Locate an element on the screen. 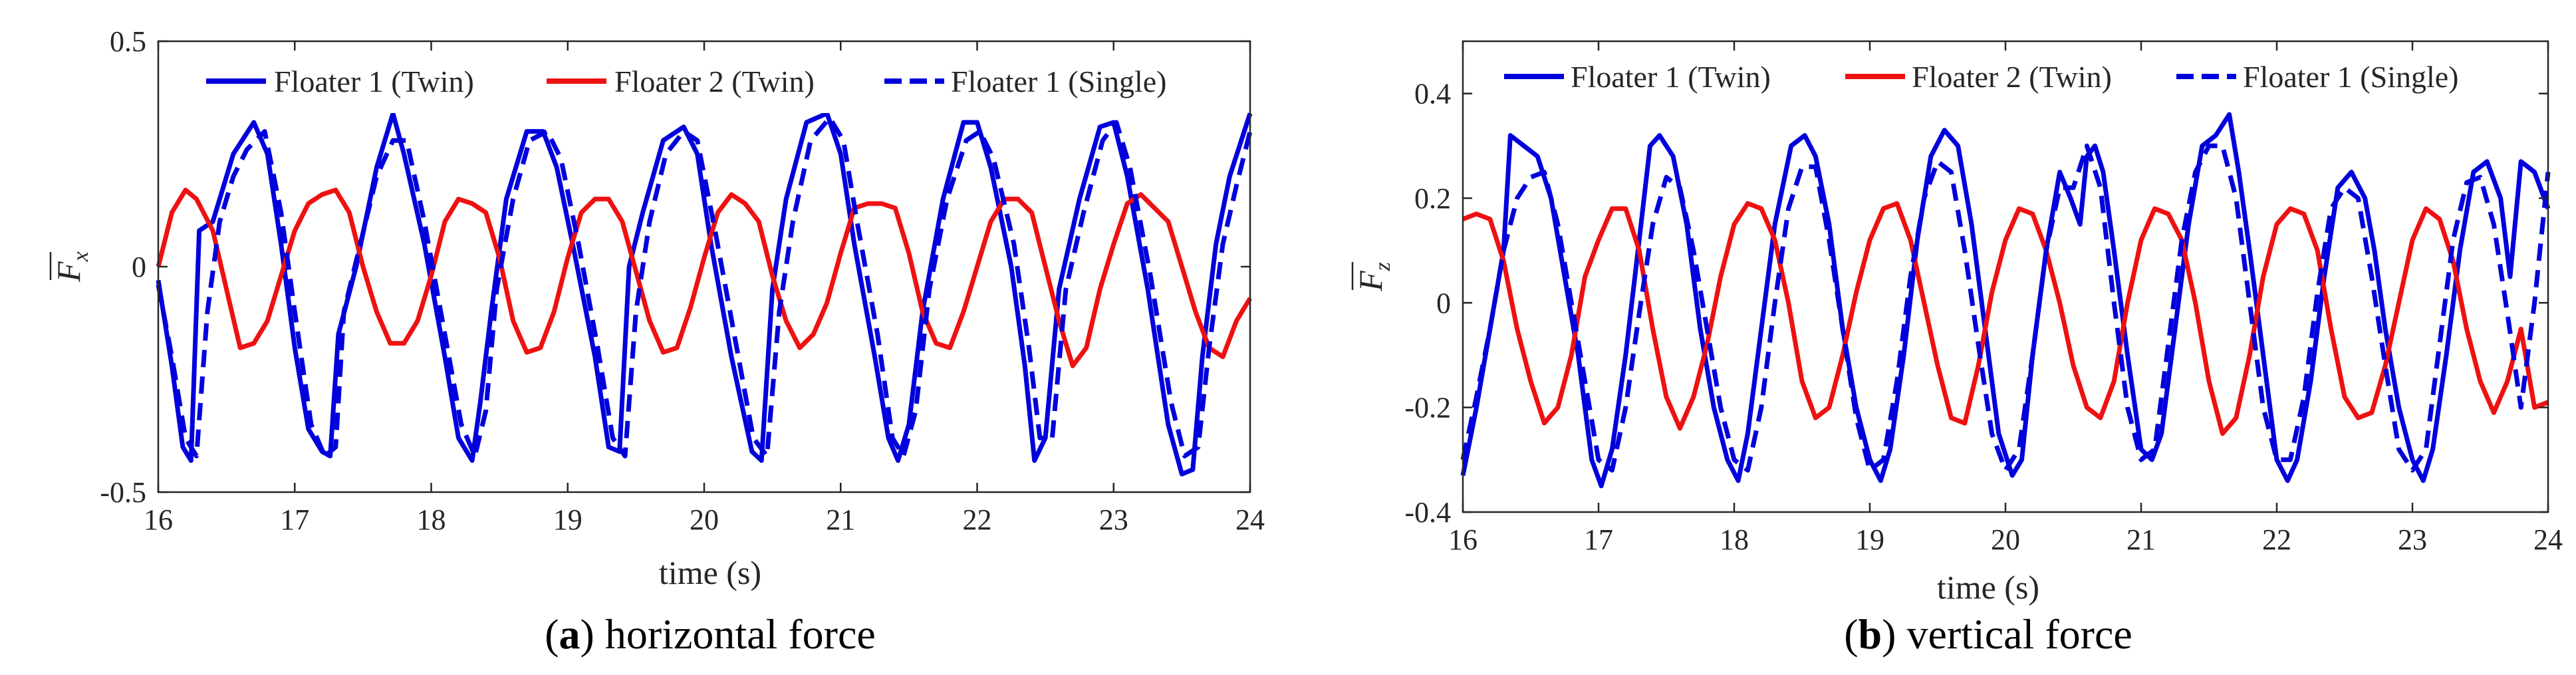  caption-a: (a) horizontal force is located at coordinates (710, 634).